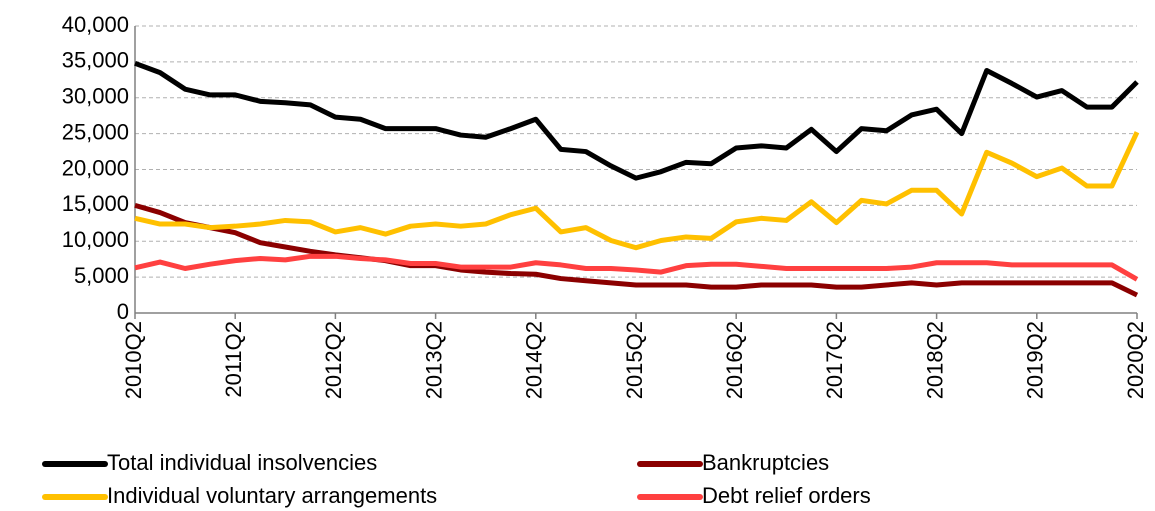 The height and width of the screenshot is (511, 1155). I want to click on x-tick-label: 2014Q2, so click(534, 360).